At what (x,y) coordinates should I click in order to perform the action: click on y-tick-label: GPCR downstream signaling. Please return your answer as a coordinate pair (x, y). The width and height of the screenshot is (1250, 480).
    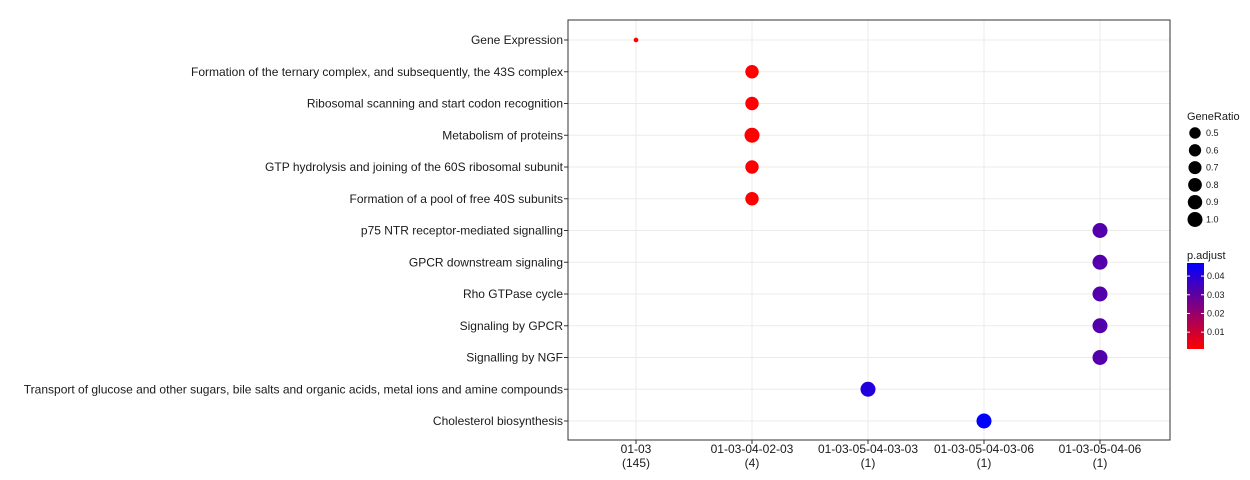
    Looking at the image, I should click on (486, 262).